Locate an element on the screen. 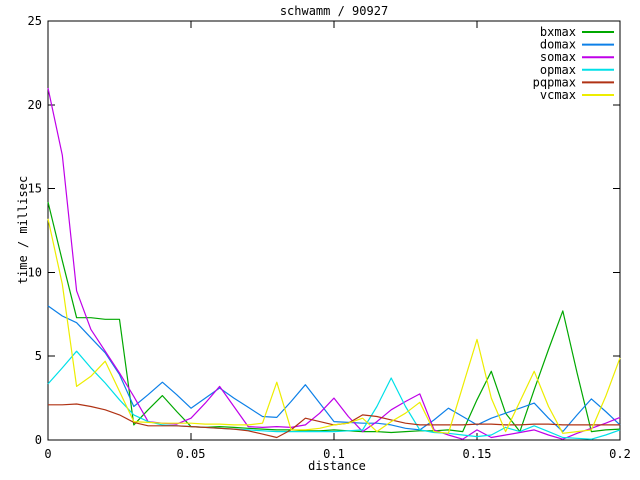  legend-item-vcmax: vcmax is located at coordinates (577, 95).